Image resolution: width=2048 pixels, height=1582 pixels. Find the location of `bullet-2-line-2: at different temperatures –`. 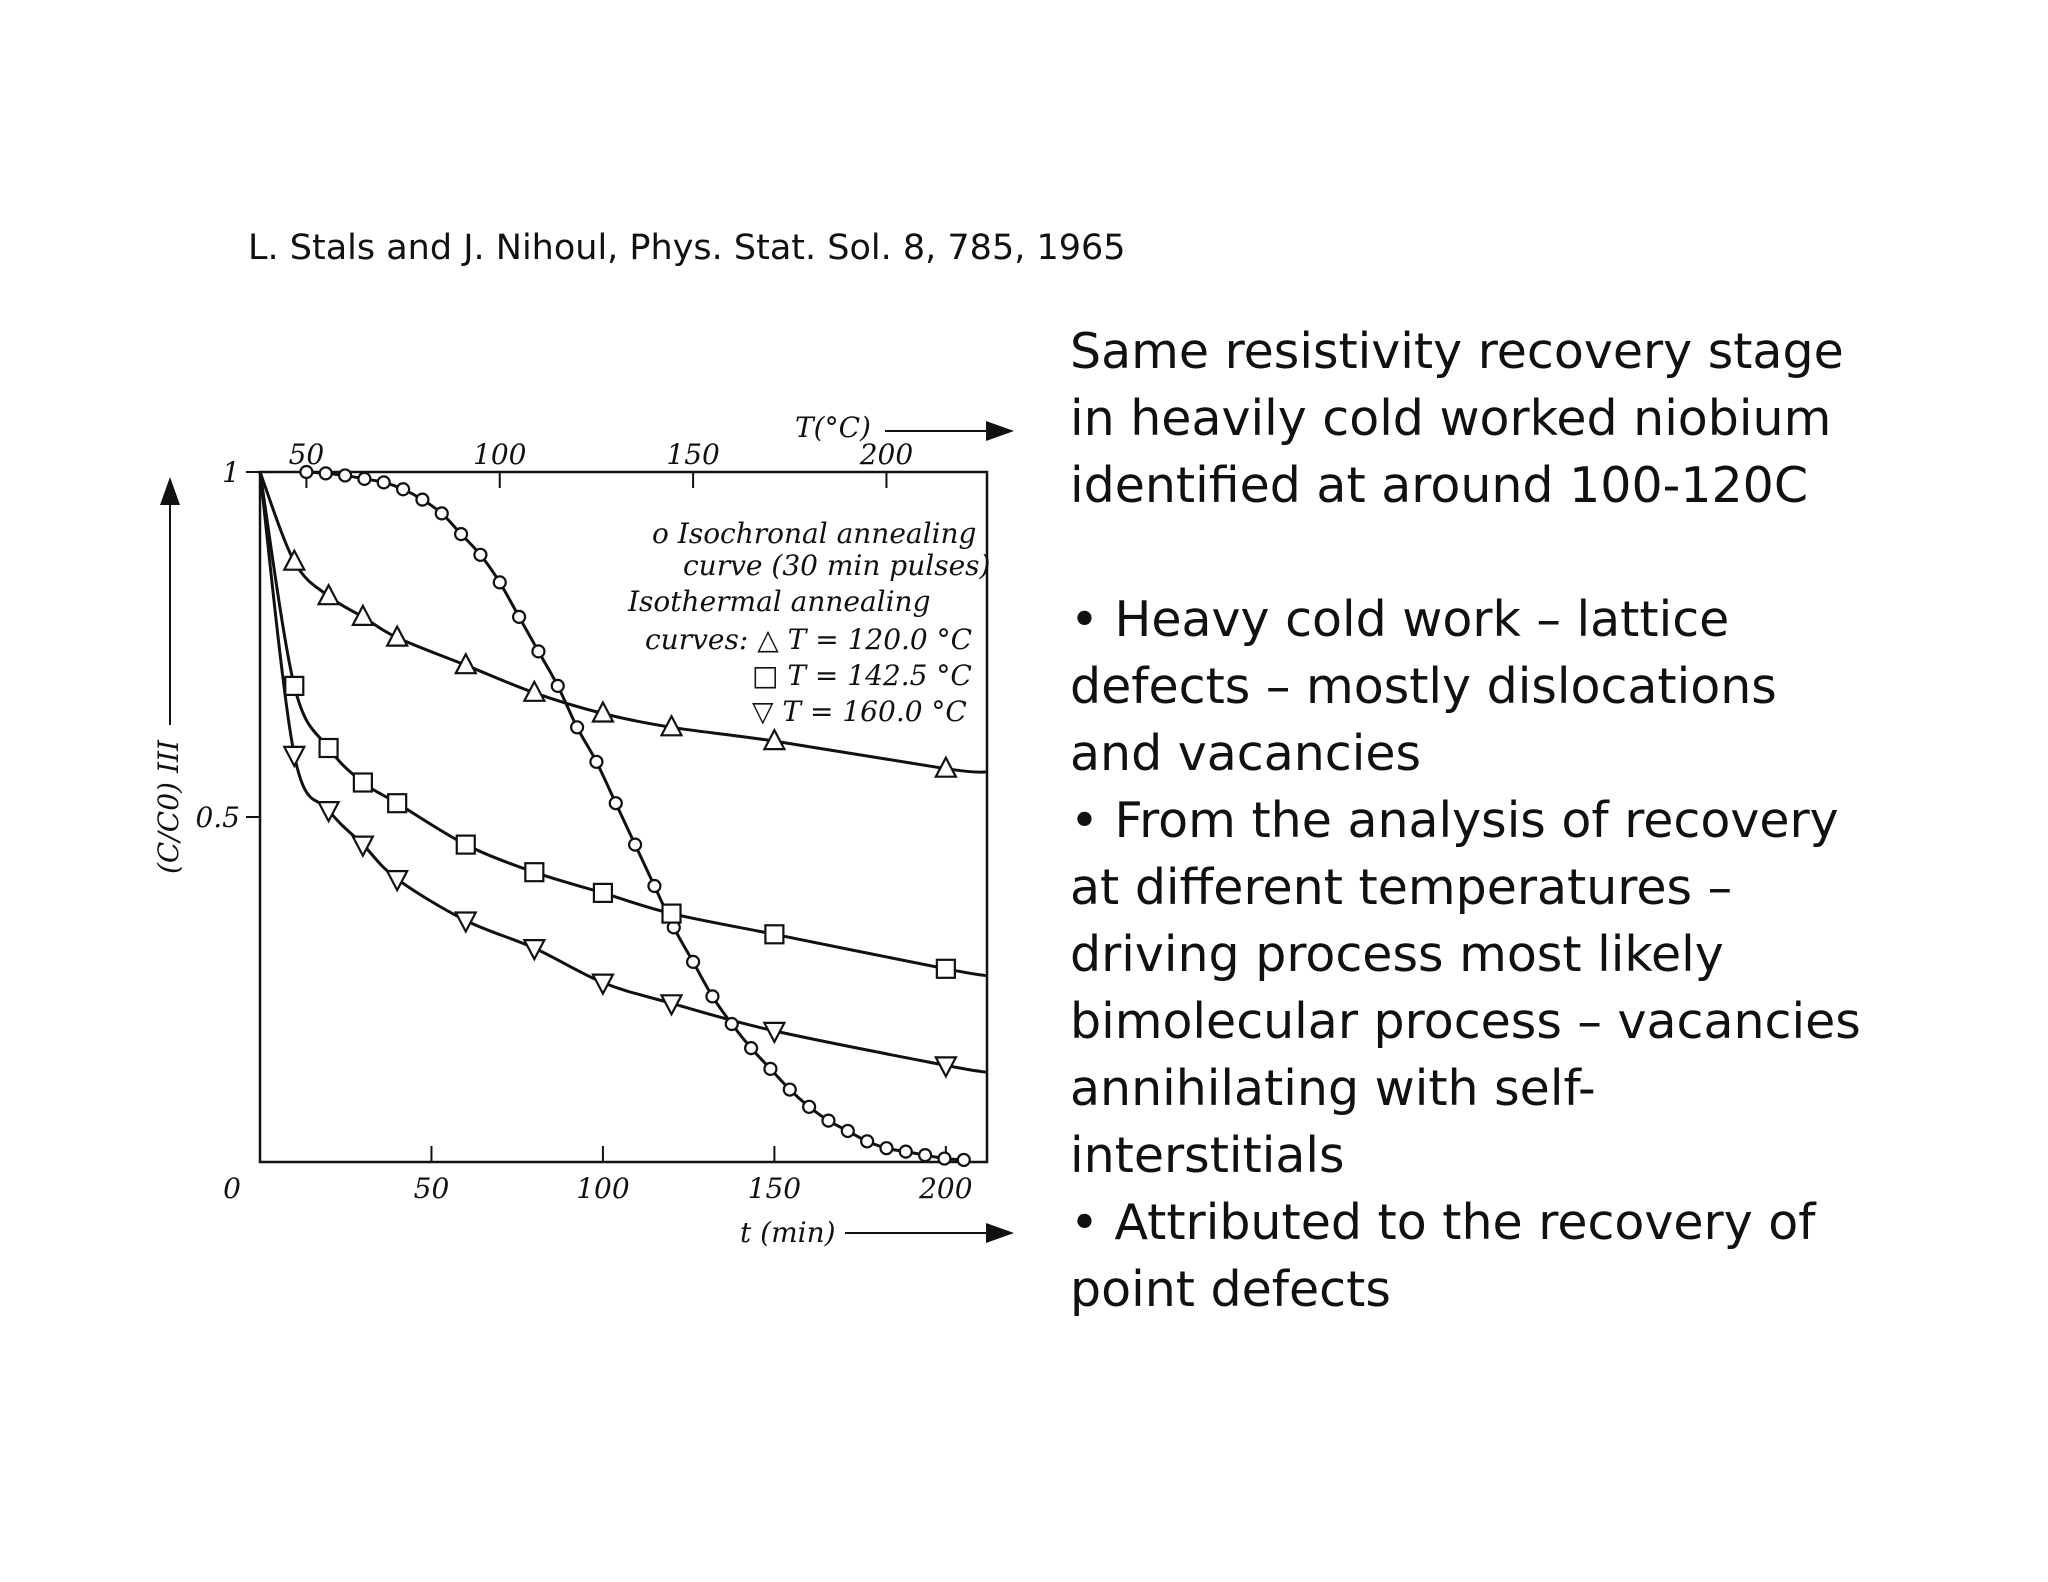

bullet-2-line-2: at different temperatures – is located at coordinates (1401, 887).